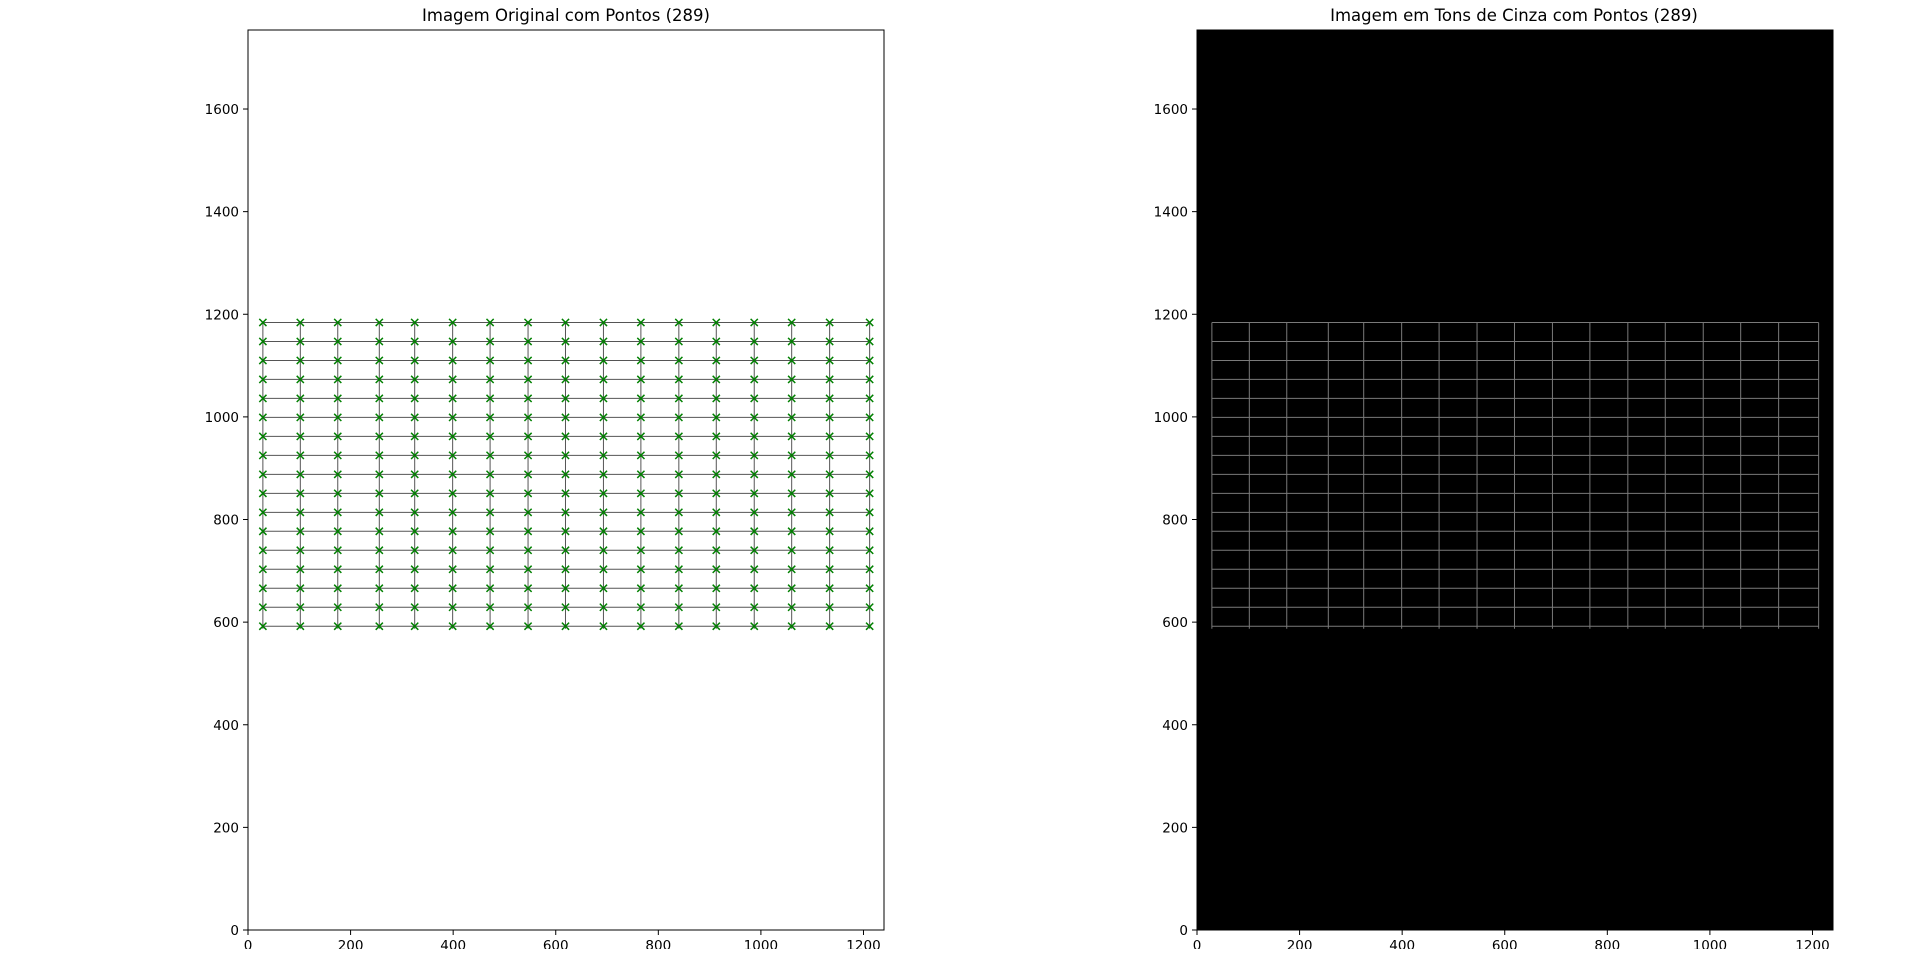 The height and width of the screenshot is (954, 1920). What do you see at coordinates (1175, 828) in the screenshot?
I see `y-tick-label: 200` at bounding box center [1175, 828].